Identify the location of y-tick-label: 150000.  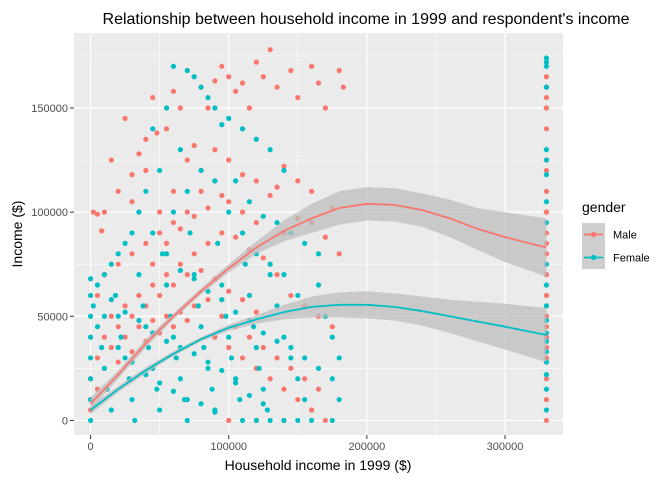
(49, 109).